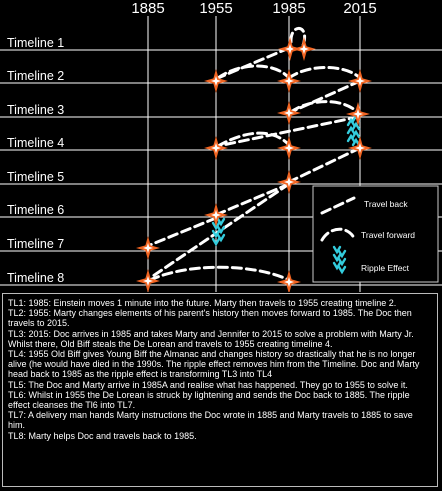 The height and width of the screenshot is (491, 442). I want to click on year-label-2015: 2015, so click(359, 8).